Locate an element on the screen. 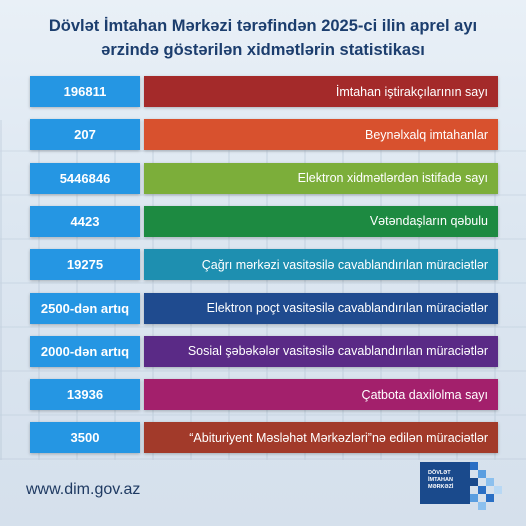  stat-row: 4423 Vətəndaşların qəbulu is located at coordinates (264, 221).